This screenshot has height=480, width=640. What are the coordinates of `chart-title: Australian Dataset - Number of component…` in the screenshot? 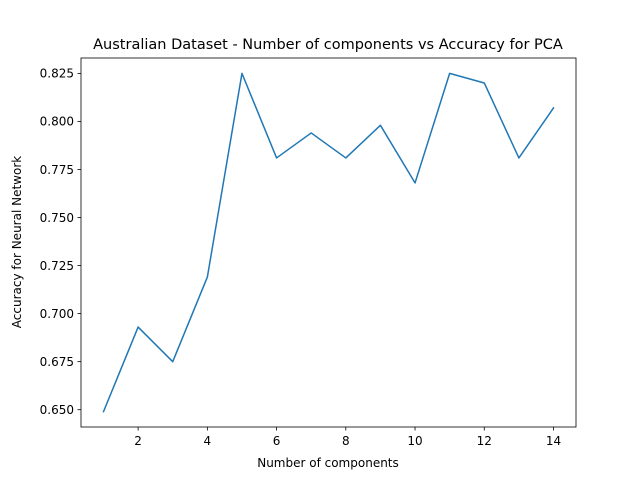 It's located at (328, 45).